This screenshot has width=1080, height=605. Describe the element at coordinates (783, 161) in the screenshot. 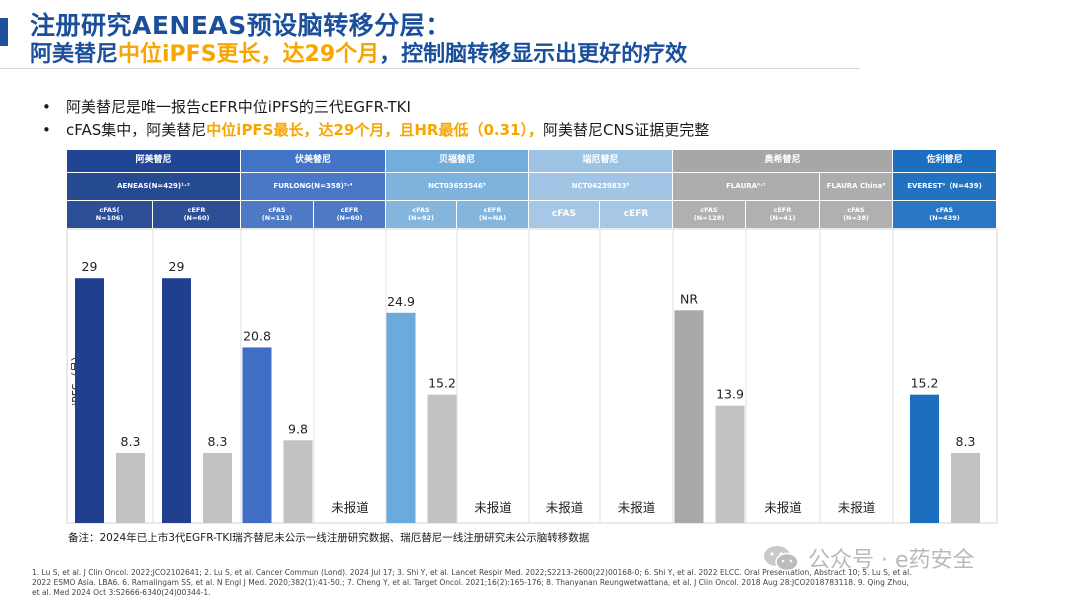

I see `header-drug-4: 奥希替尼` at that location.